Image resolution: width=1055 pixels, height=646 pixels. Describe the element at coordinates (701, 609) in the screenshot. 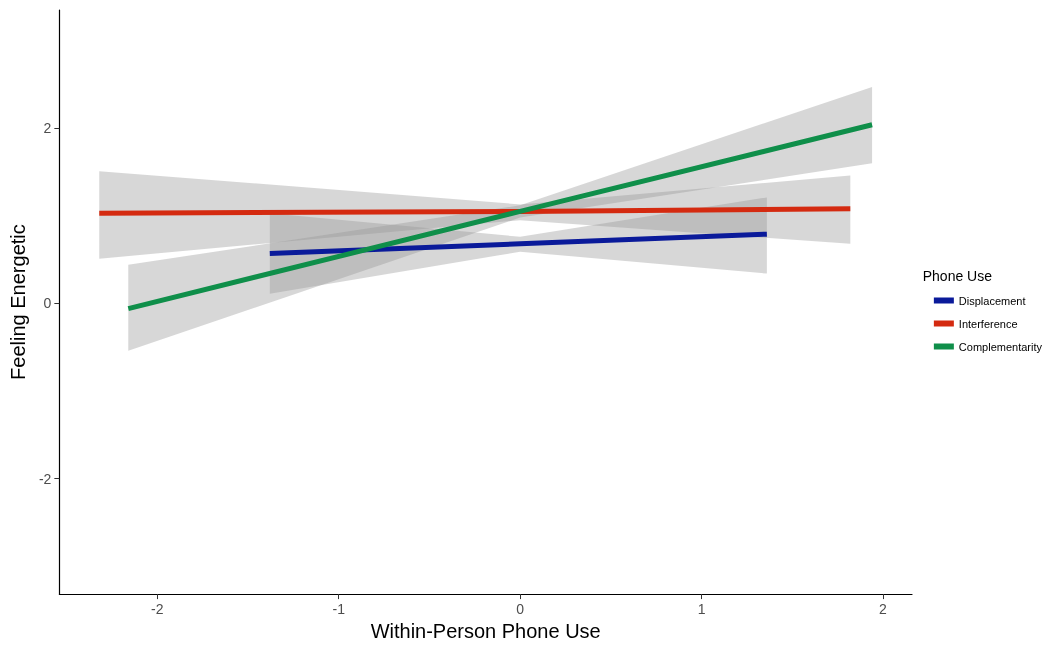

I see `x-tick-label: 1` at that location.